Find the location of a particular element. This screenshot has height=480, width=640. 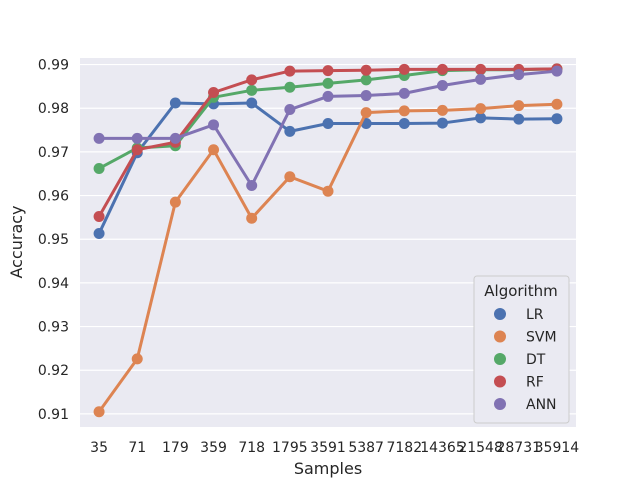

x-tick-label: 359 is located at coordinates (213, 448).